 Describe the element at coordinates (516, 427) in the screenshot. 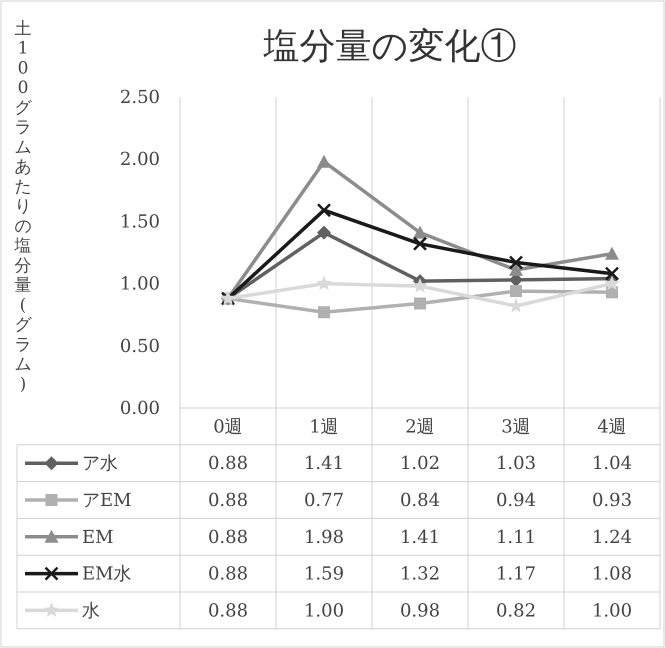

I see `x-tick-label: 3週` at that location.